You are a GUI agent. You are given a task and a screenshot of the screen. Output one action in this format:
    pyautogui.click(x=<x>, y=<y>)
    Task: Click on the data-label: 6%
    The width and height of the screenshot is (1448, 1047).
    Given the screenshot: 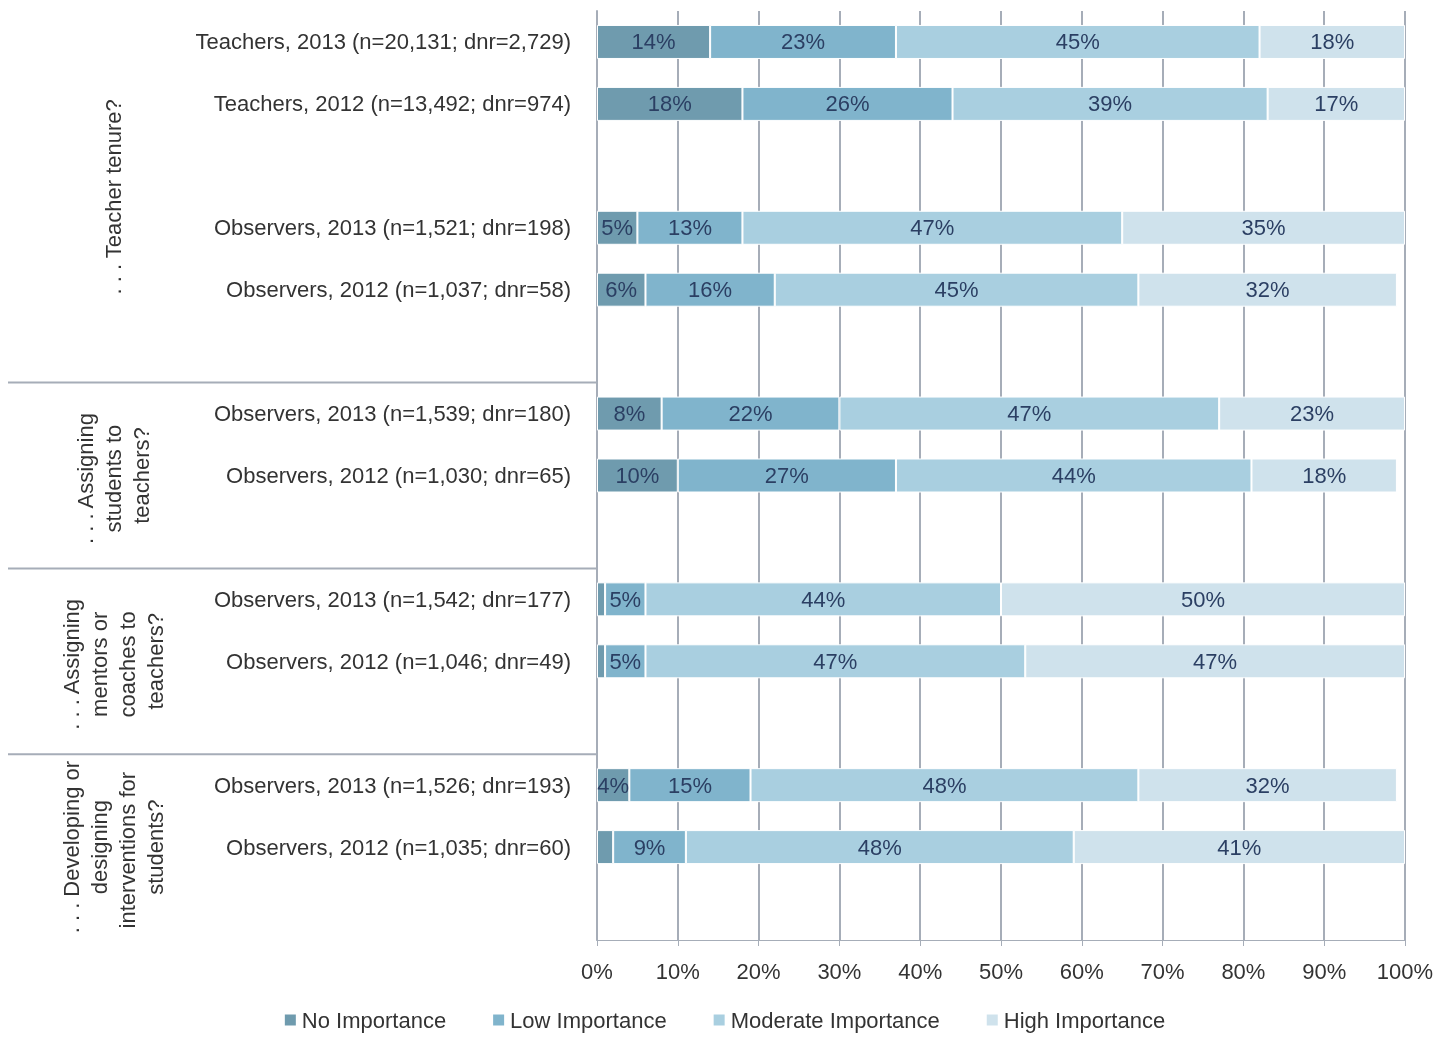 What is the action you would take?
    pyautogui.click(x=621, y=290)
    